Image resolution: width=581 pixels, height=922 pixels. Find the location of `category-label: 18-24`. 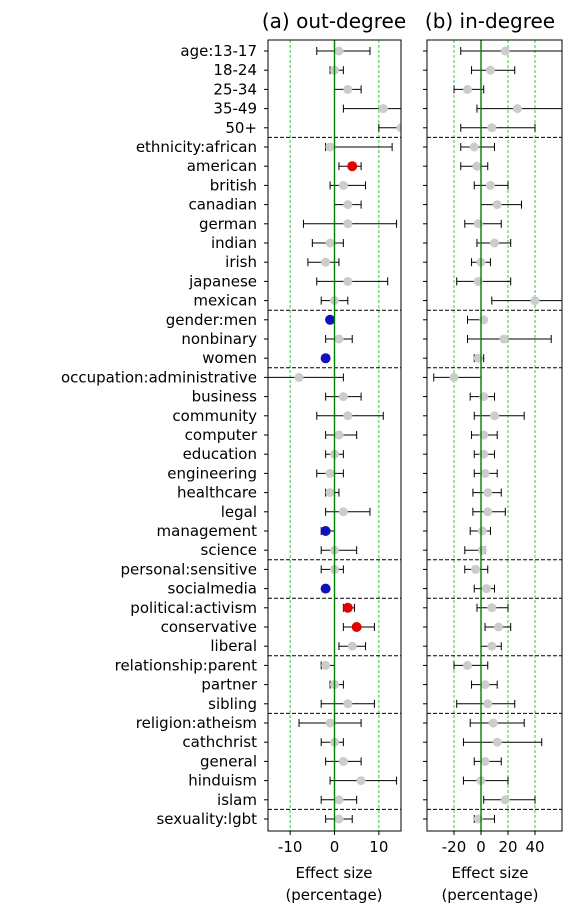

category-label: 18-24 is located at coordinates (235, 70).